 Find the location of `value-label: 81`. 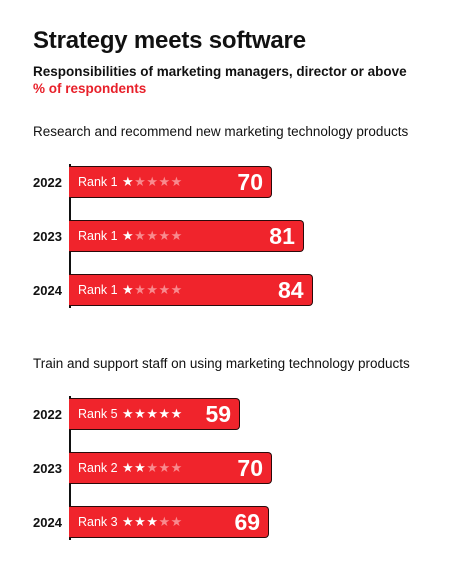

value-label: 81 is located at coordinates (282, 236).